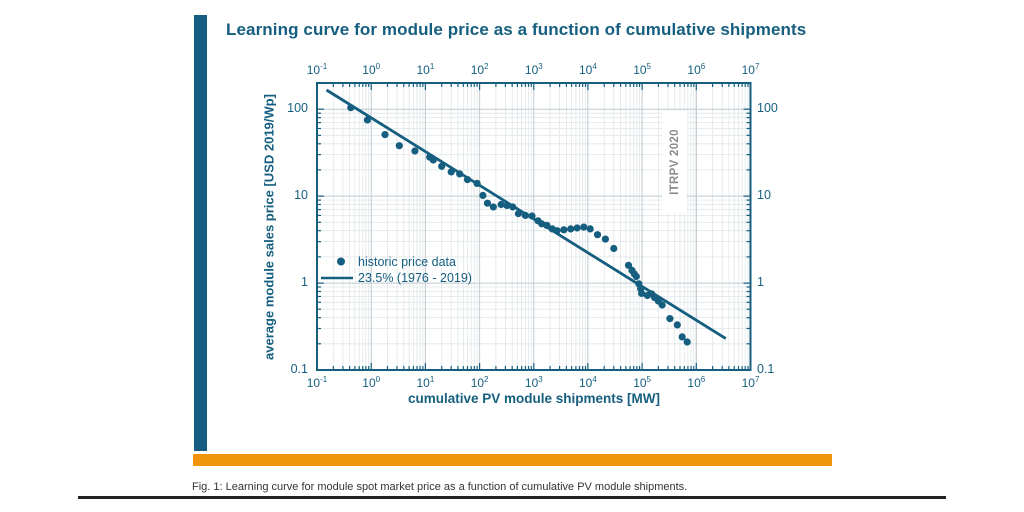 This screenshot has width=1024, height=512. Describe the element at coordinates (415, 278) in the screenshot. I see `legend-label-learning-rate: 23.5% (1976 - 2019)` at that location.